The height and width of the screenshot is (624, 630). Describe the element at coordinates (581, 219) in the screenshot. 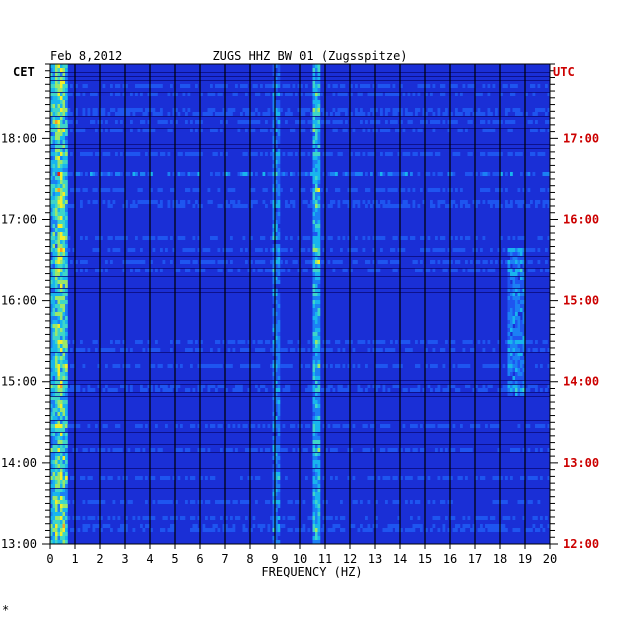

I see `utc-tick-label: 16:00` at that location.